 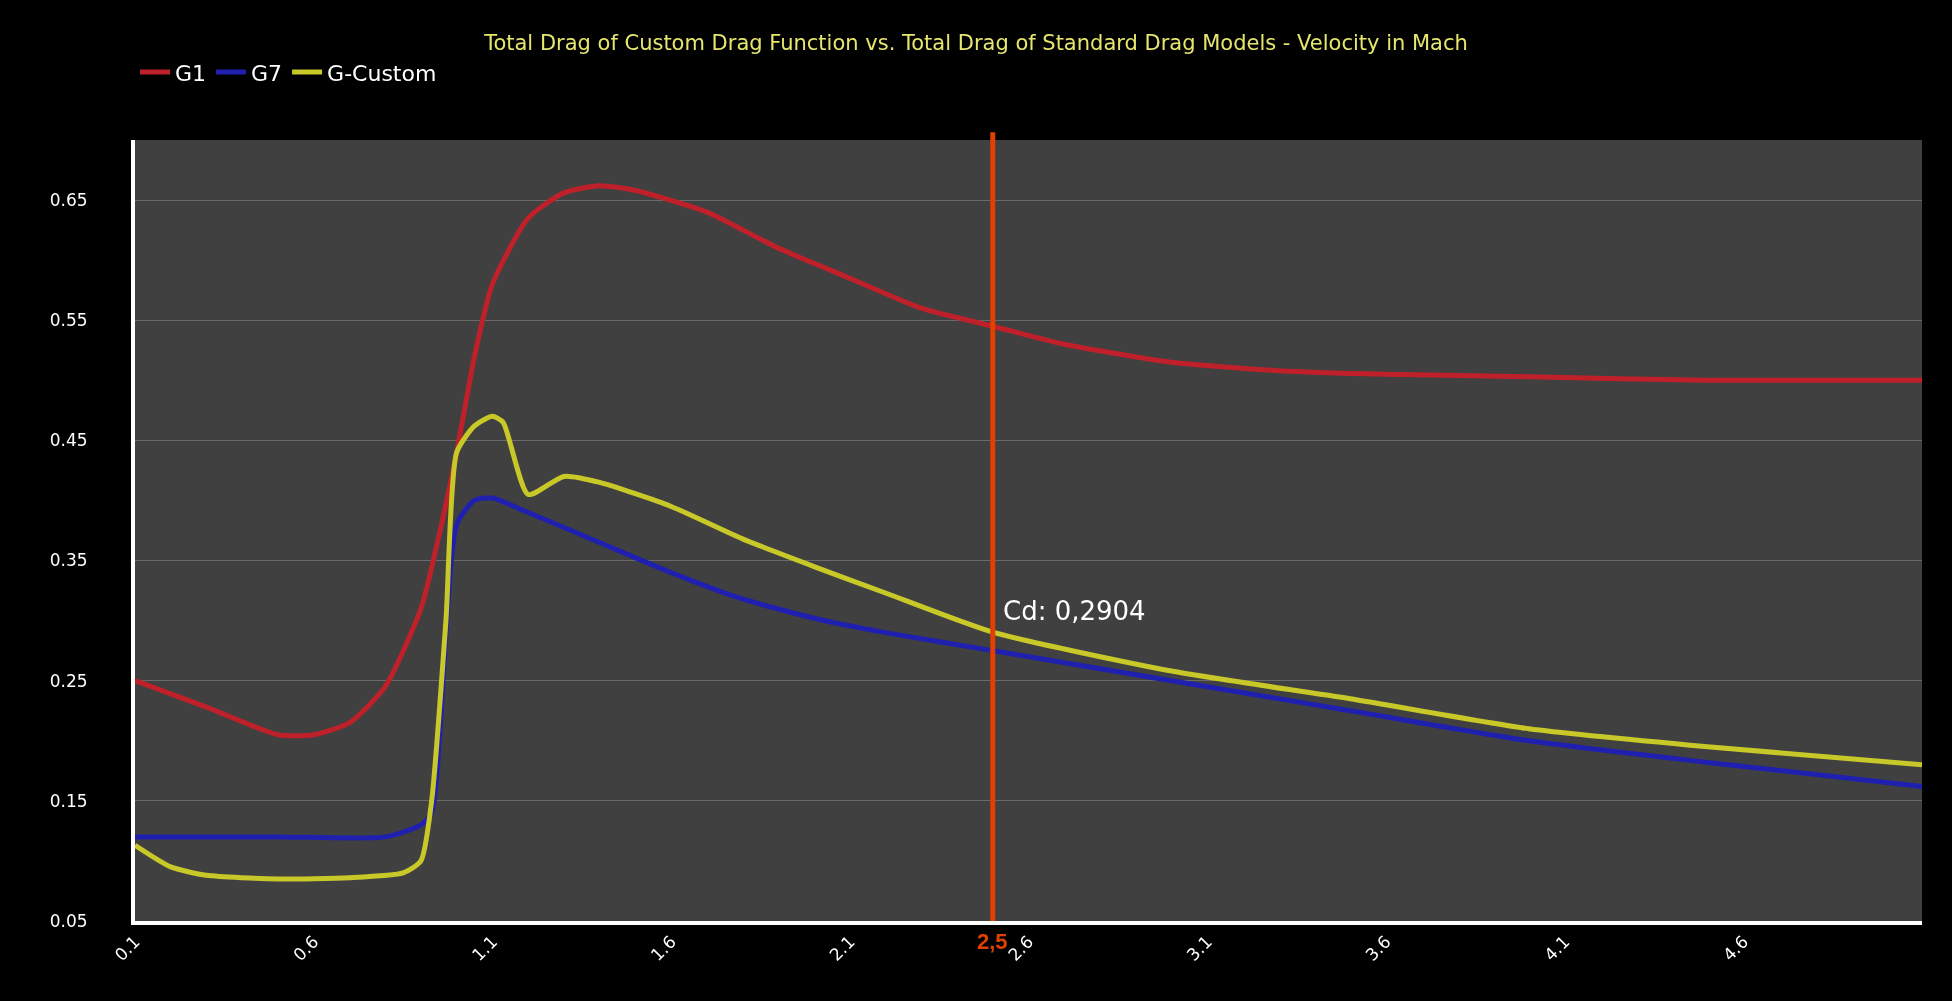 What do you see at coordinates (267, 73) in the screenshot?
I see `legend-label: G7` at bounding box center [267, 73].